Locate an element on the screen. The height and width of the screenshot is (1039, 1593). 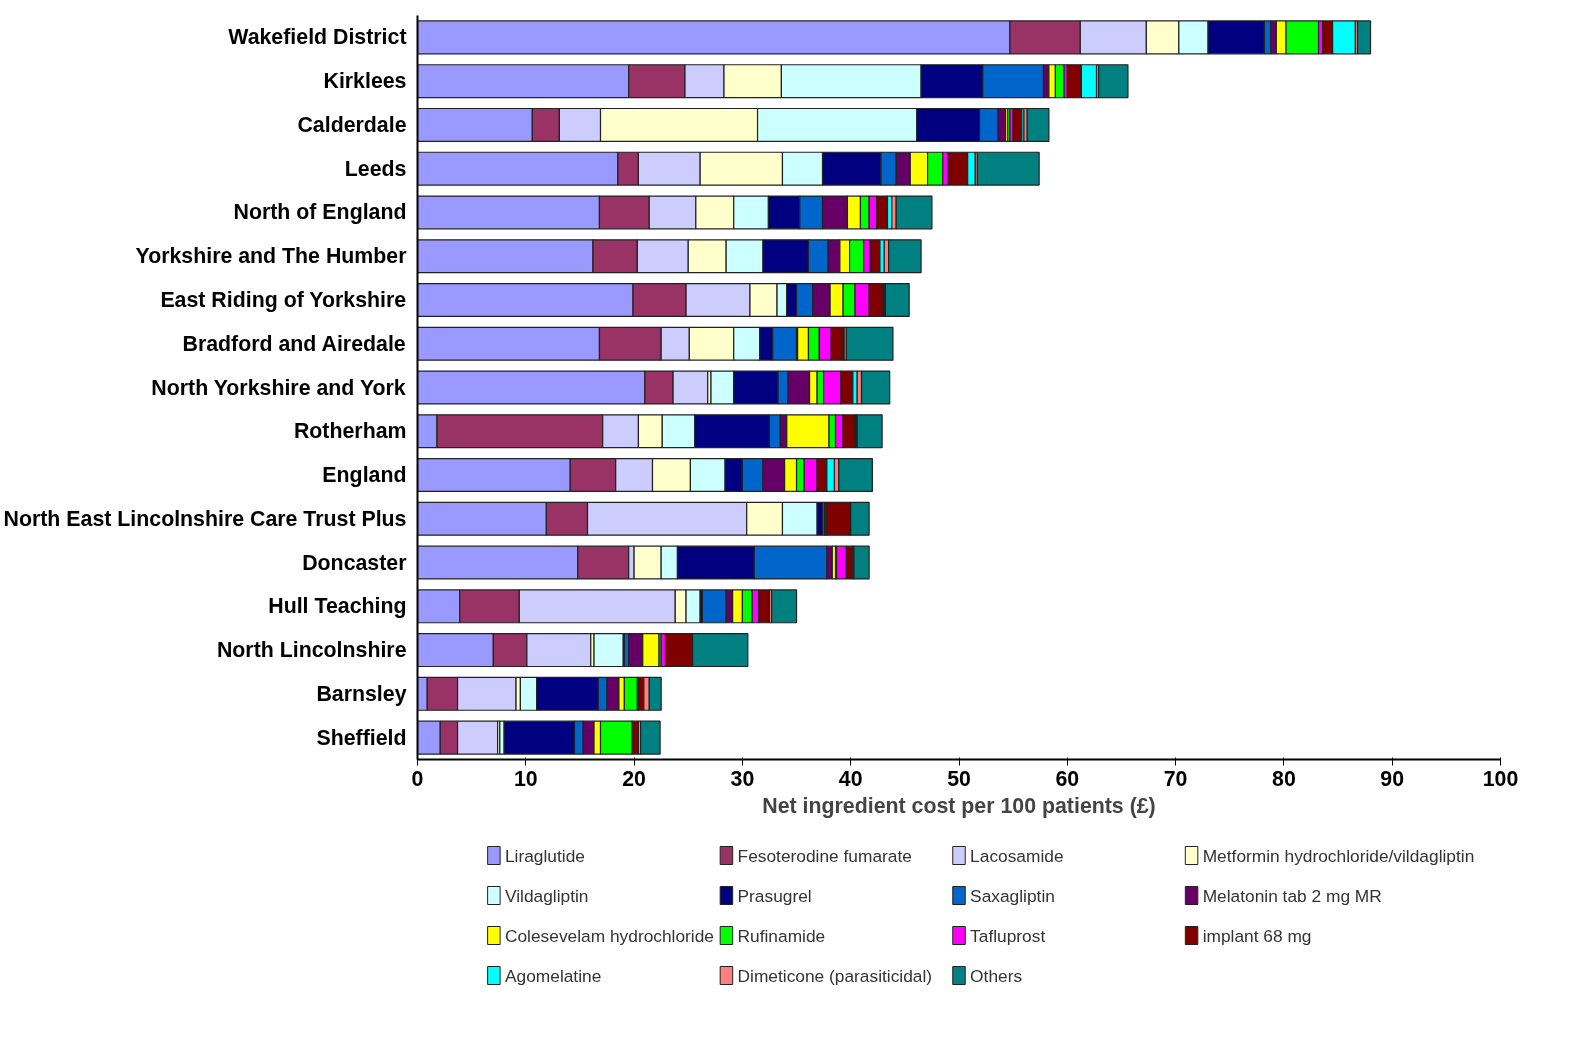
y-tick-label: Rotherham is located at coordinates (350, 431).